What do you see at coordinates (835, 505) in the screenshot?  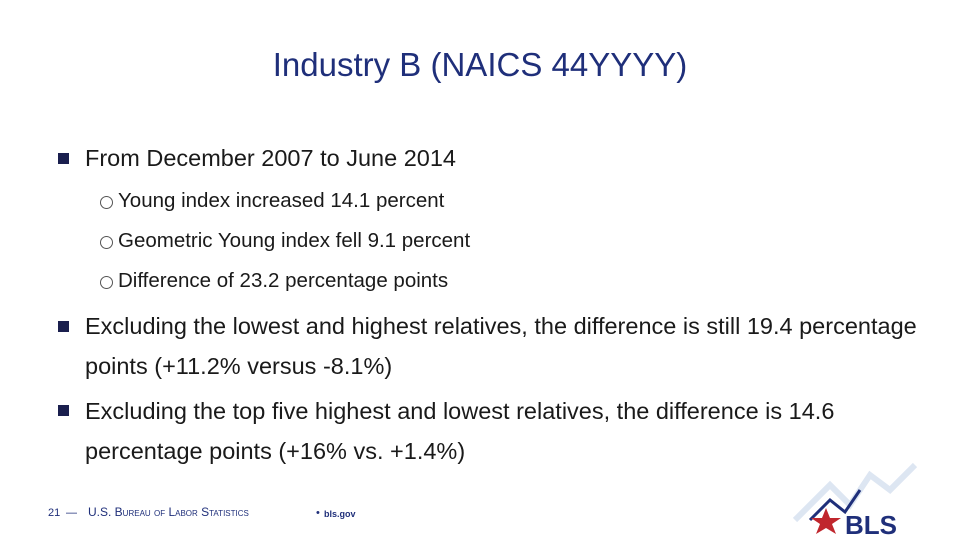 I see `logo-line` at bounding box center [835, 505].